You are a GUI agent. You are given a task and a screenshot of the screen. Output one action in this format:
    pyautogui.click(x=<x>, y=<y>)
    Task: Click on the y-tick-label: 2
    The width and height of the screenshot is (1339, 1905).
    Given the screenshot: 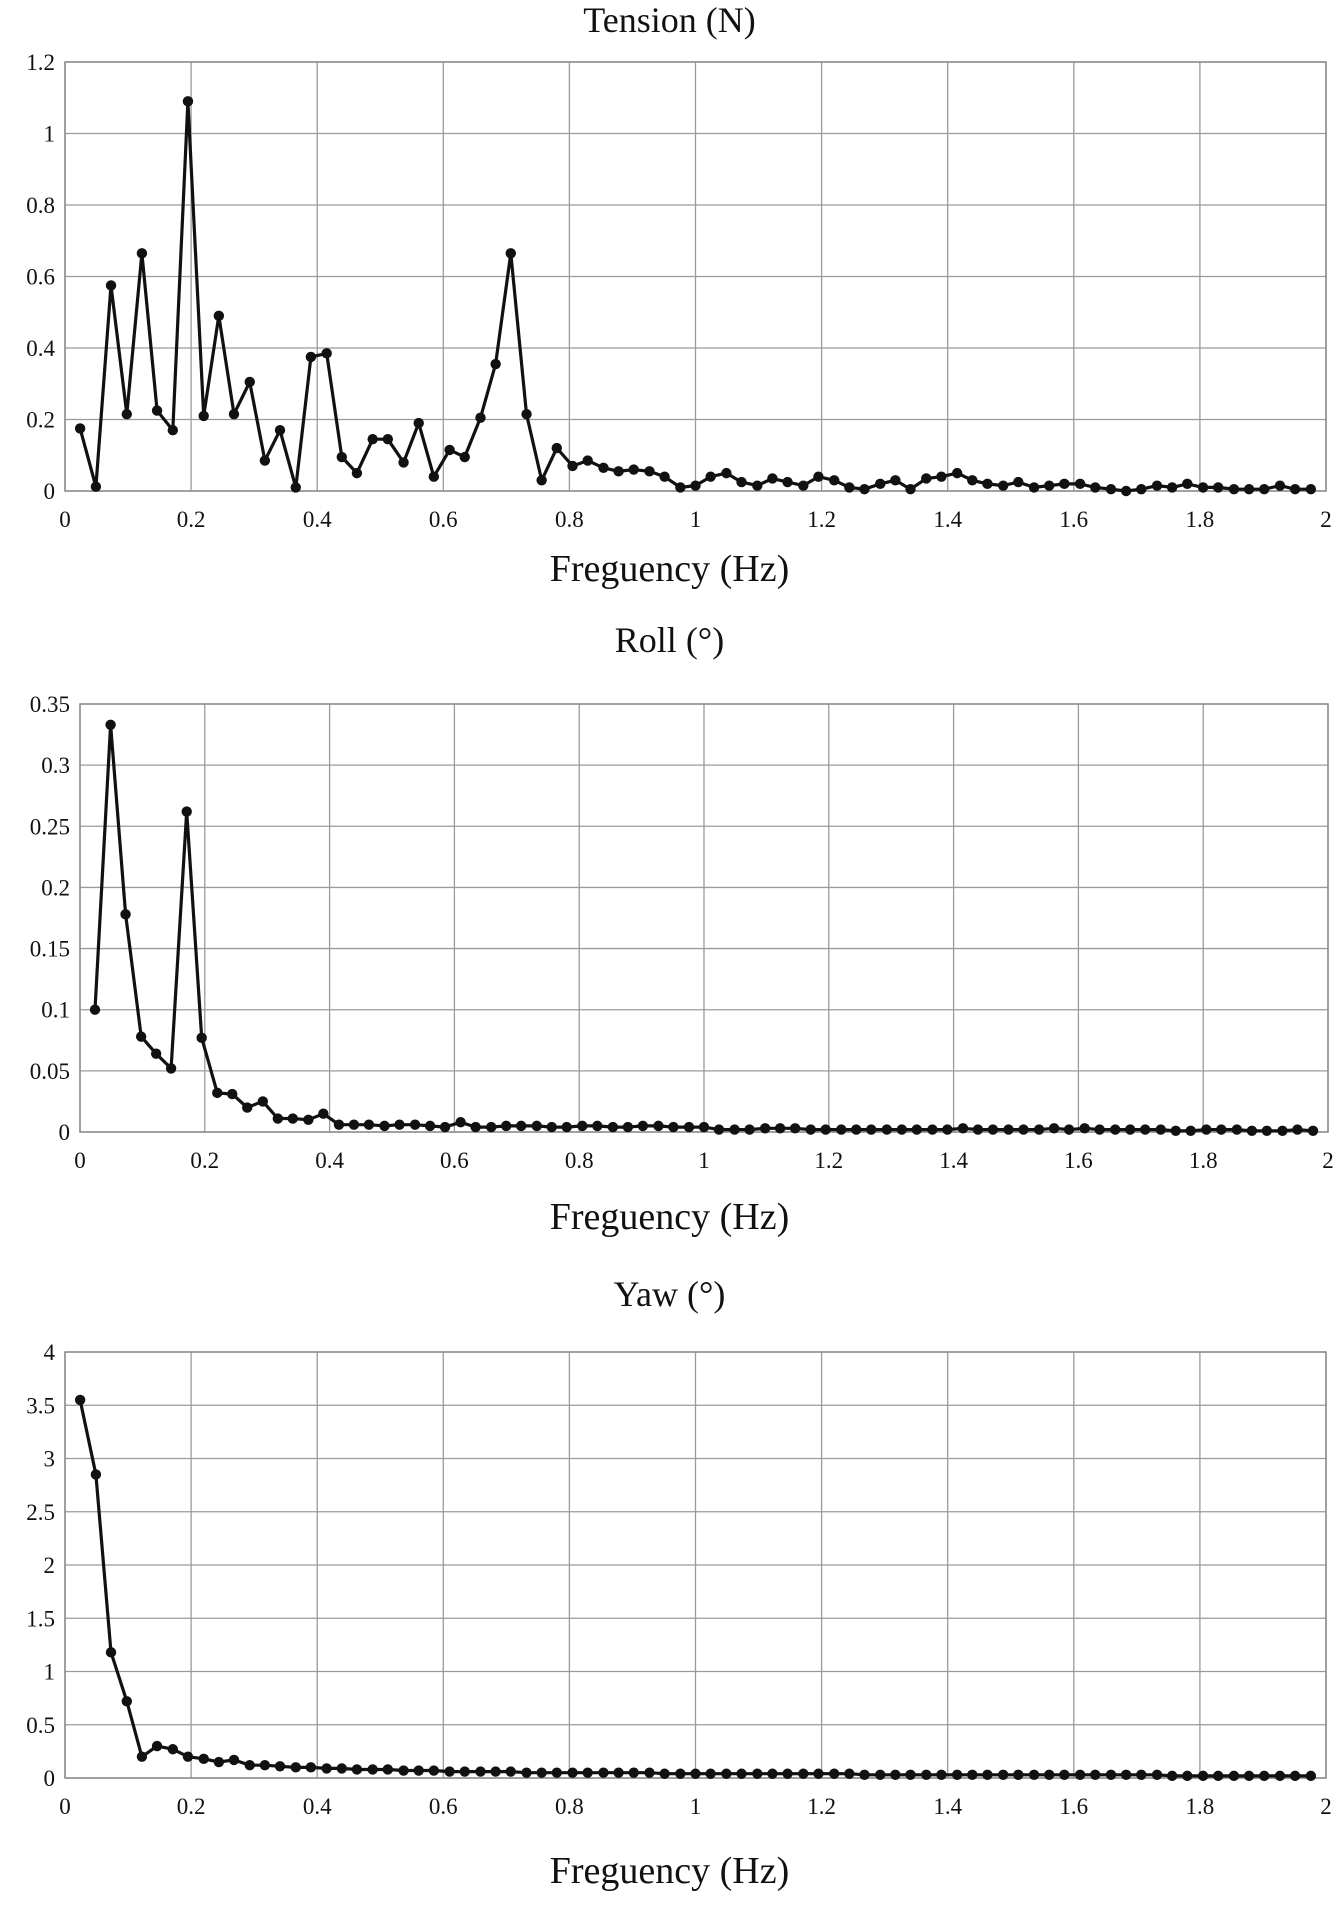 What is the action you would take?
    pyautogui.click(x=50, y=1565)
    